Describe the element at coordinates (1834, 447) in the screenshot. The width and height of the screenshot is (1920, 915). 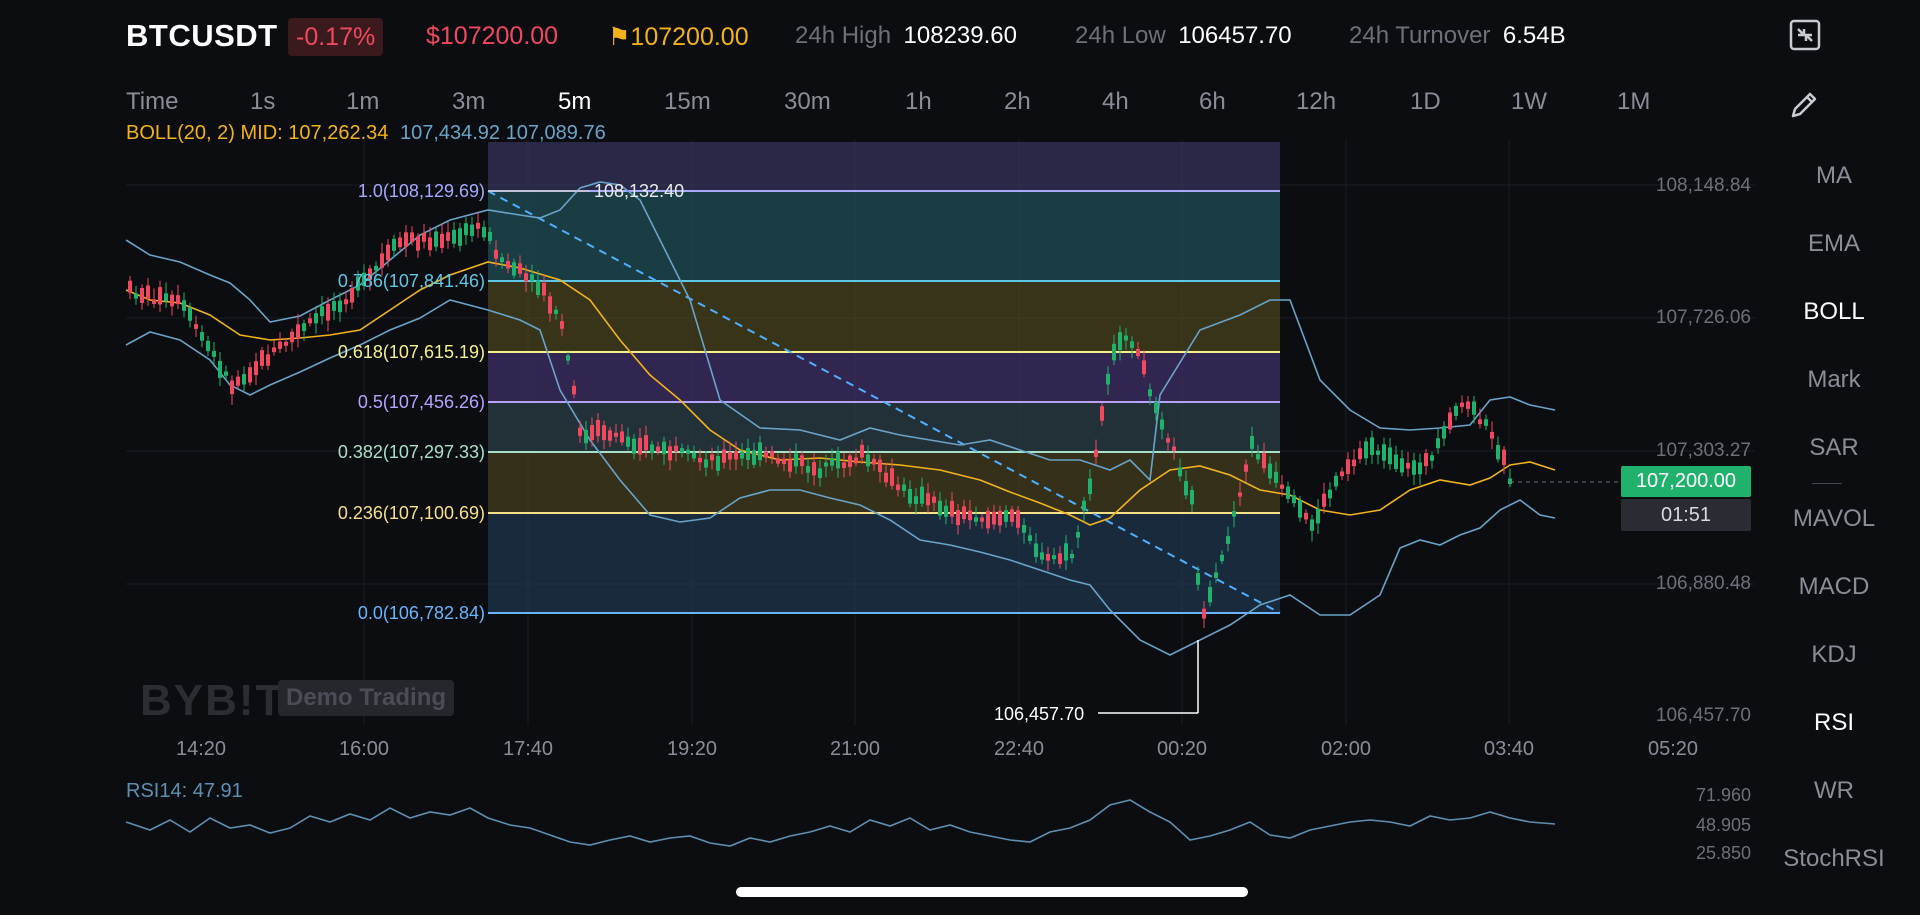
I see `indicator-sar: SAR` at that location.